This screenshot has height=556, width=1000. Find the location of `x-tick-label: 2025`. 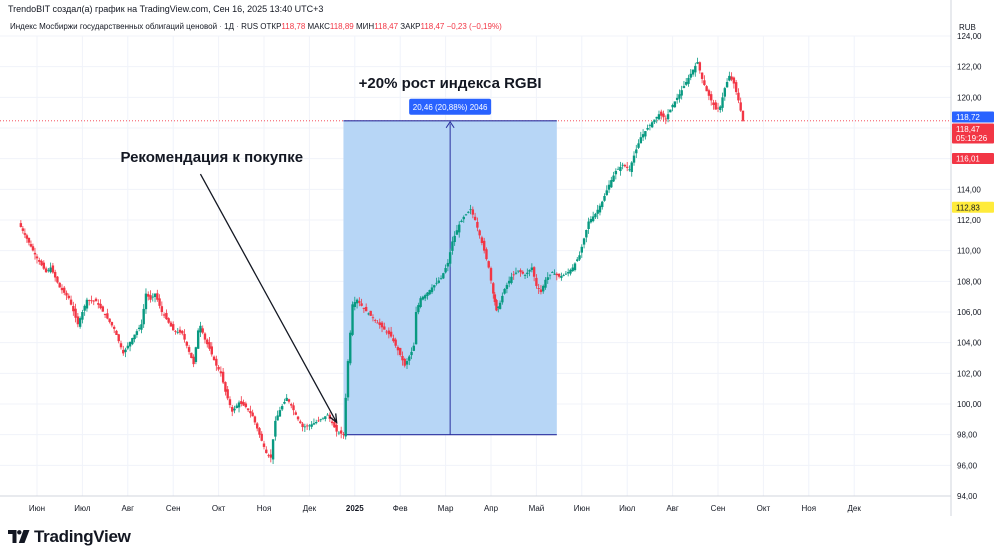

x-tick-label: 2025 is located at coordinates (355, 508).